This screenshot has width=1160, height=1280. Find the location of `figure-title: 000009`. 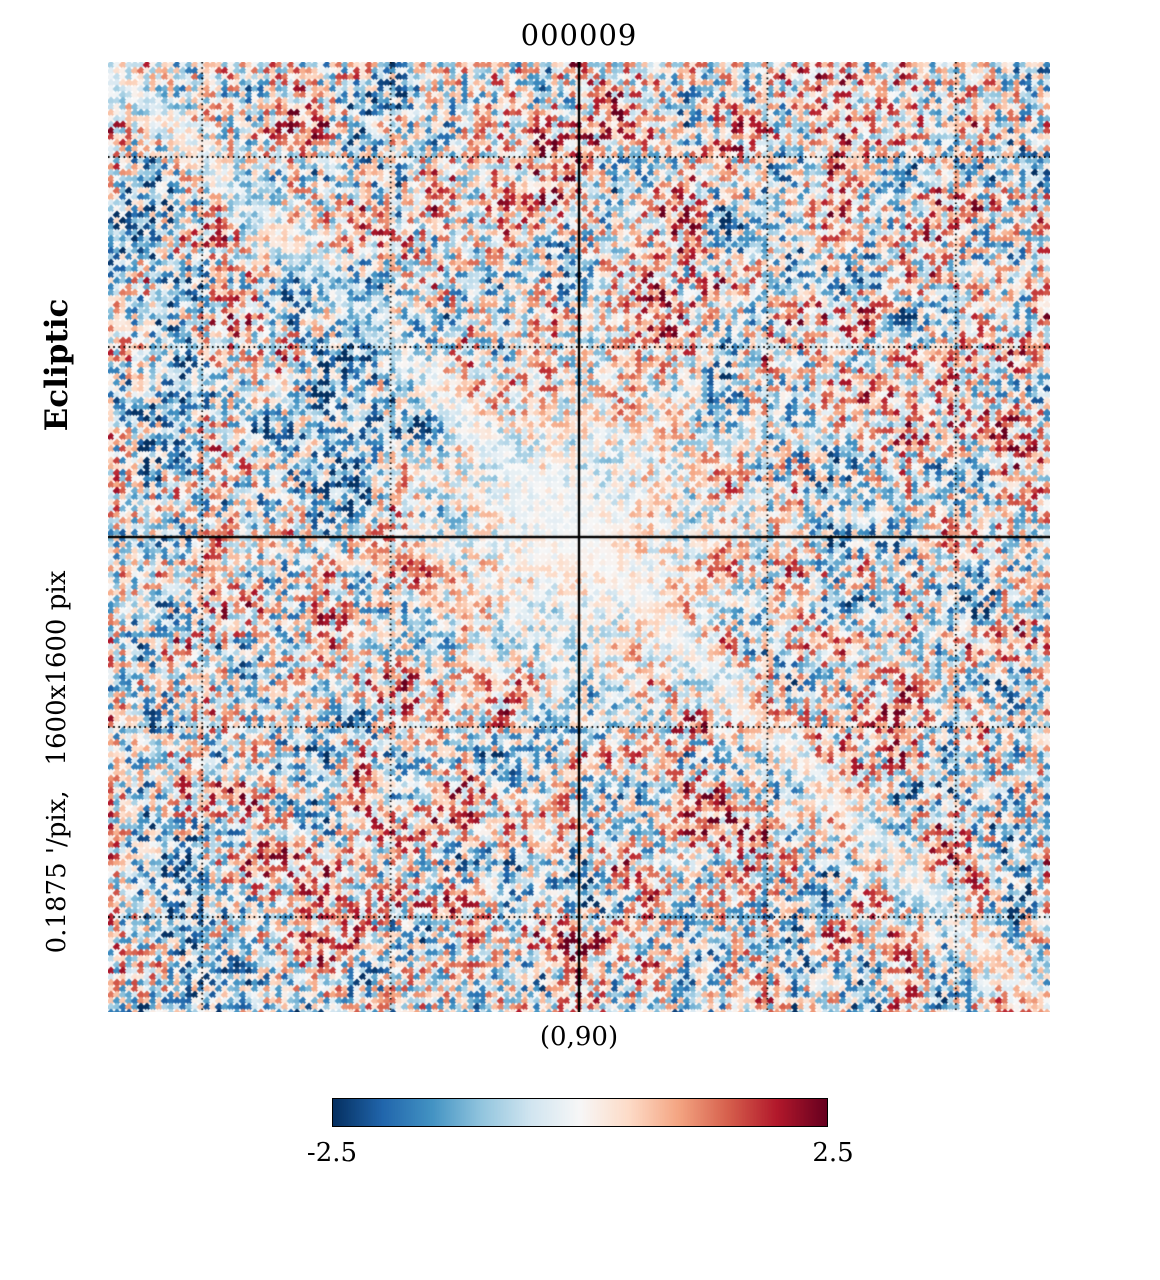

figure-title: 000009 is located at coordinates (579, 35).